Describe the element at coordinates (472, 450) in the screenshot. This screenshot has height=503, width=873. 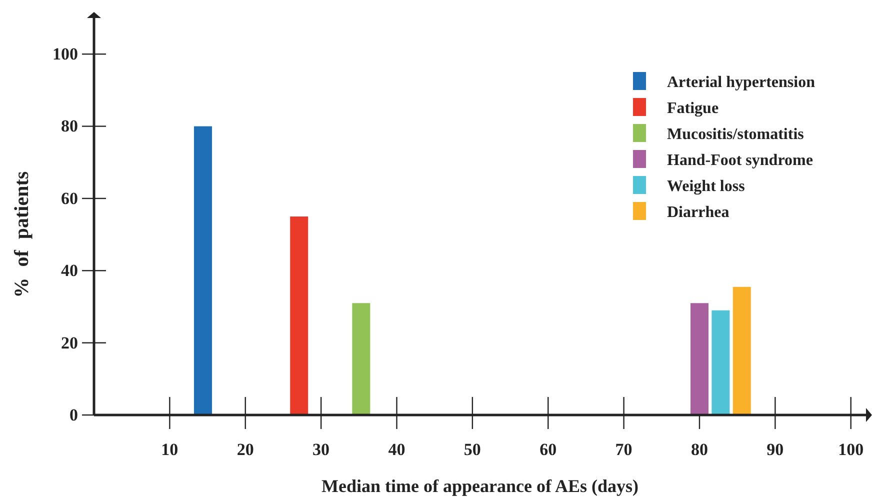
I see `x-tick-label: 50` at that location.